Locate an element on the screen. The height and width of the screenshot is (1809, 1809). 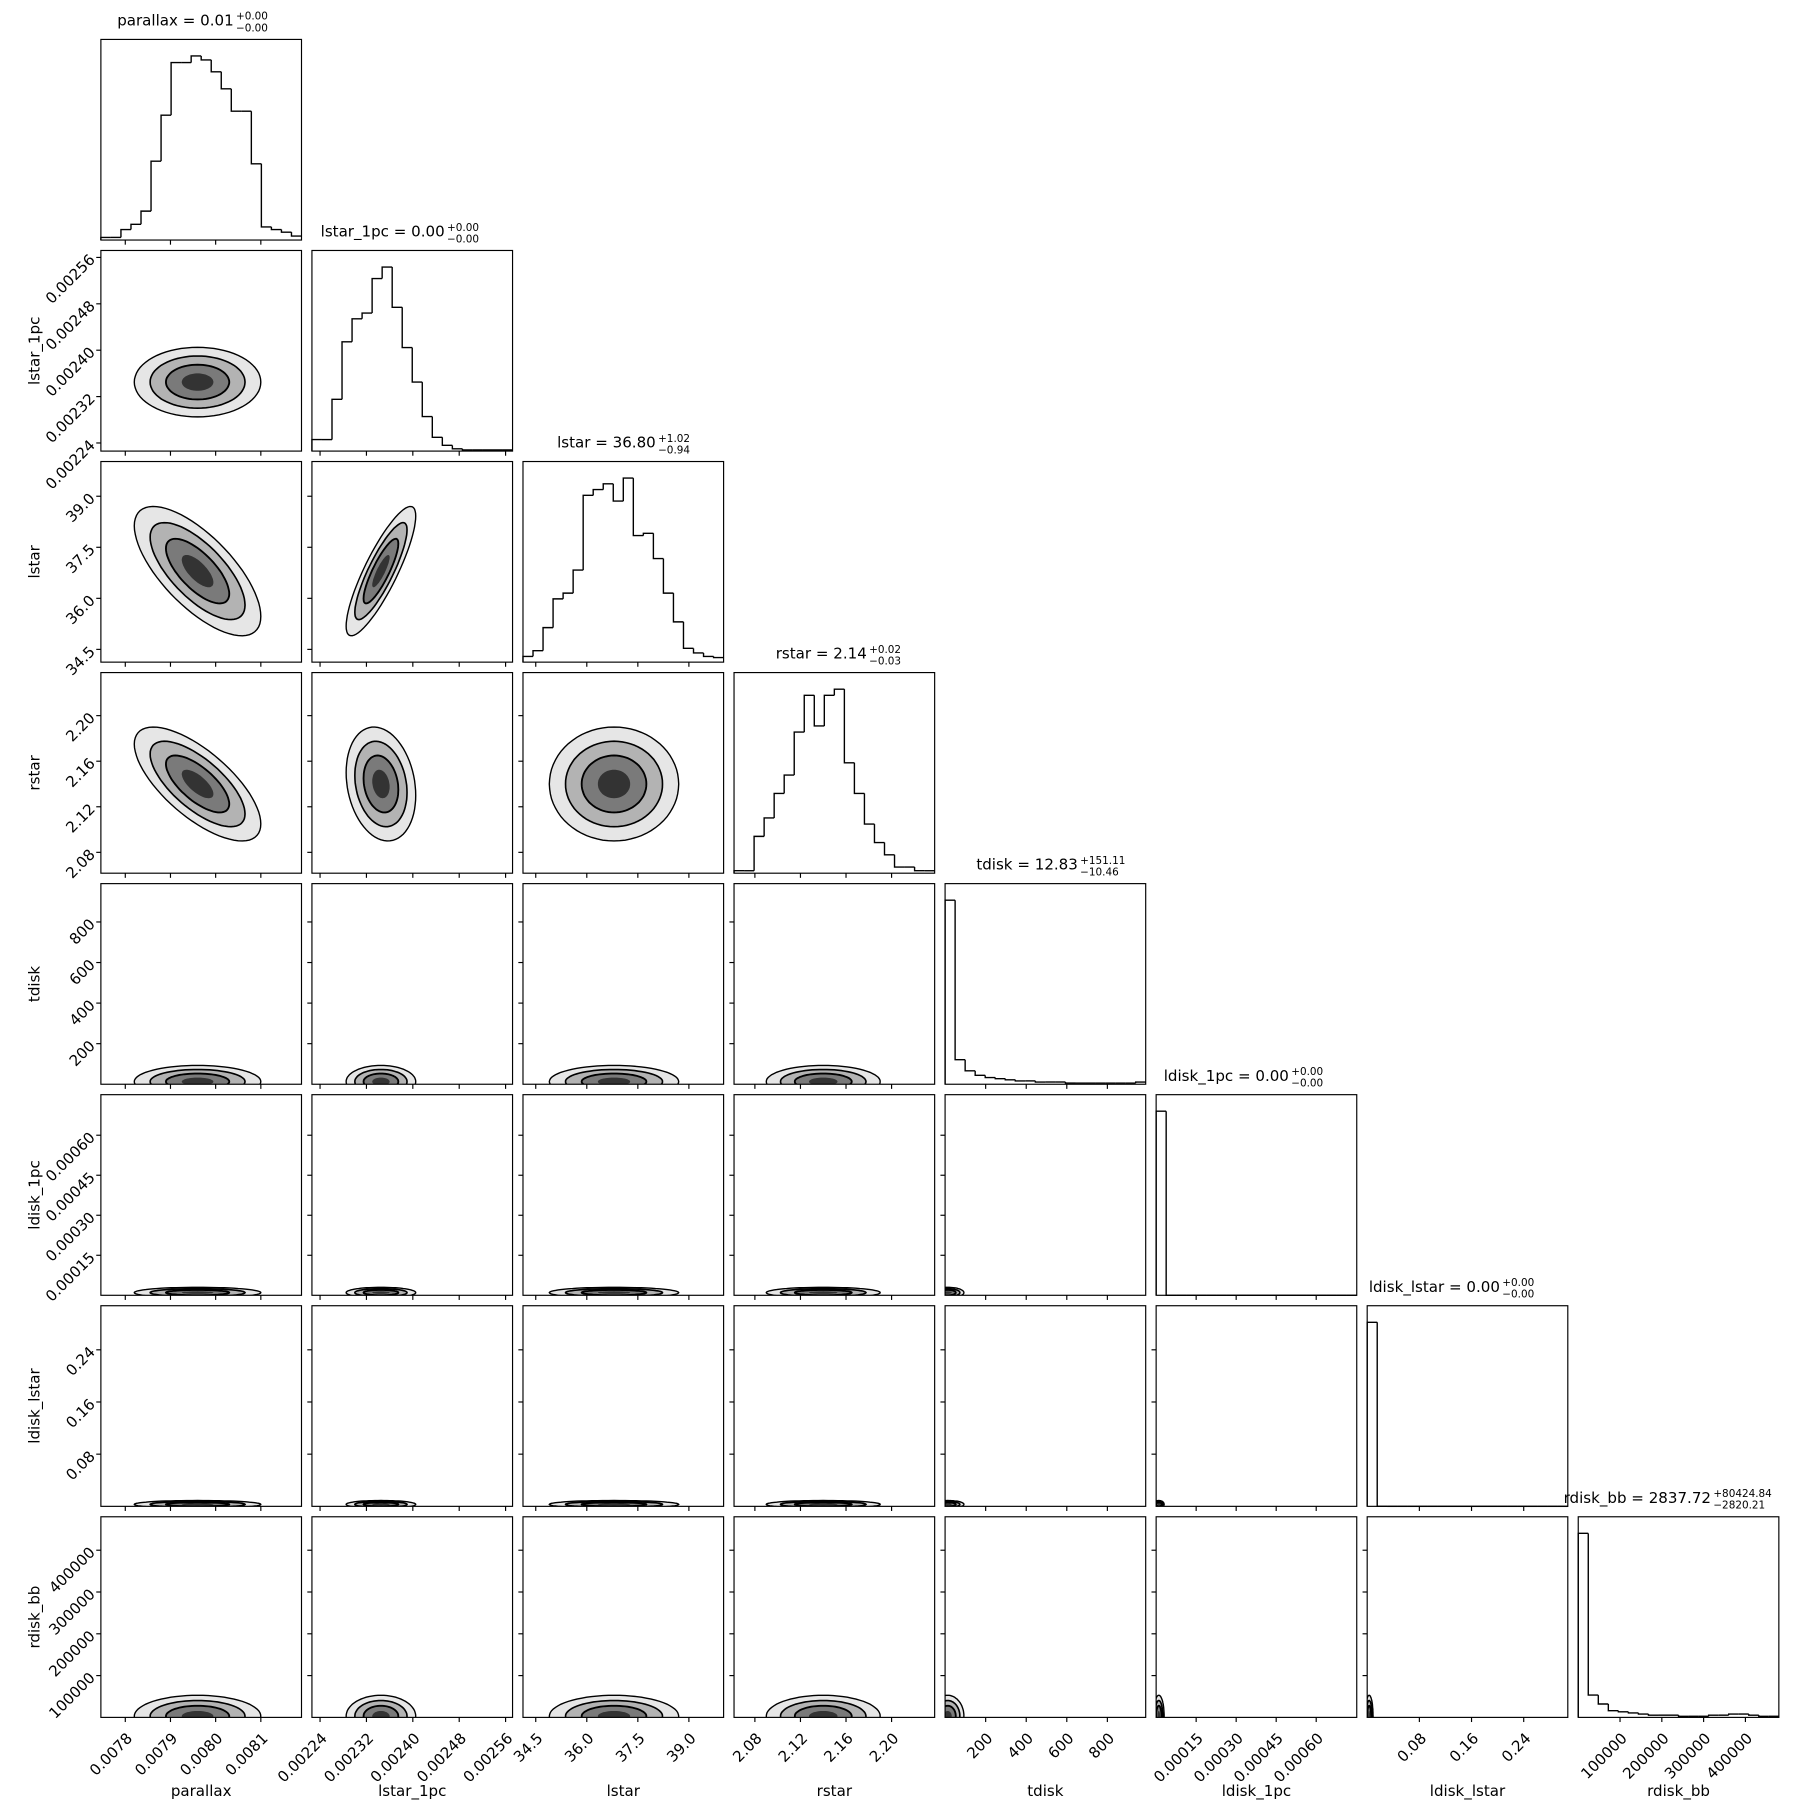
y-tick-label: 2.12 is located at coordinates (80, 818).